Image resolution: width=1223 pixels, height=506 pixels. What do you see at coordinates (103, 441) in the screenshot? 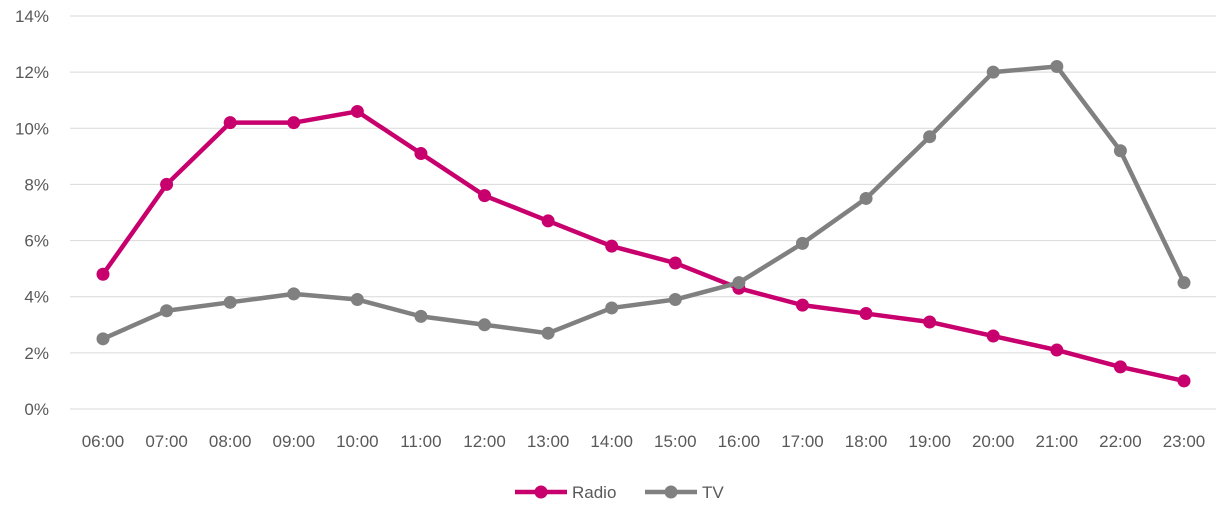
I see `x-tick-label: 06:00` at bounding box center [103, 441].